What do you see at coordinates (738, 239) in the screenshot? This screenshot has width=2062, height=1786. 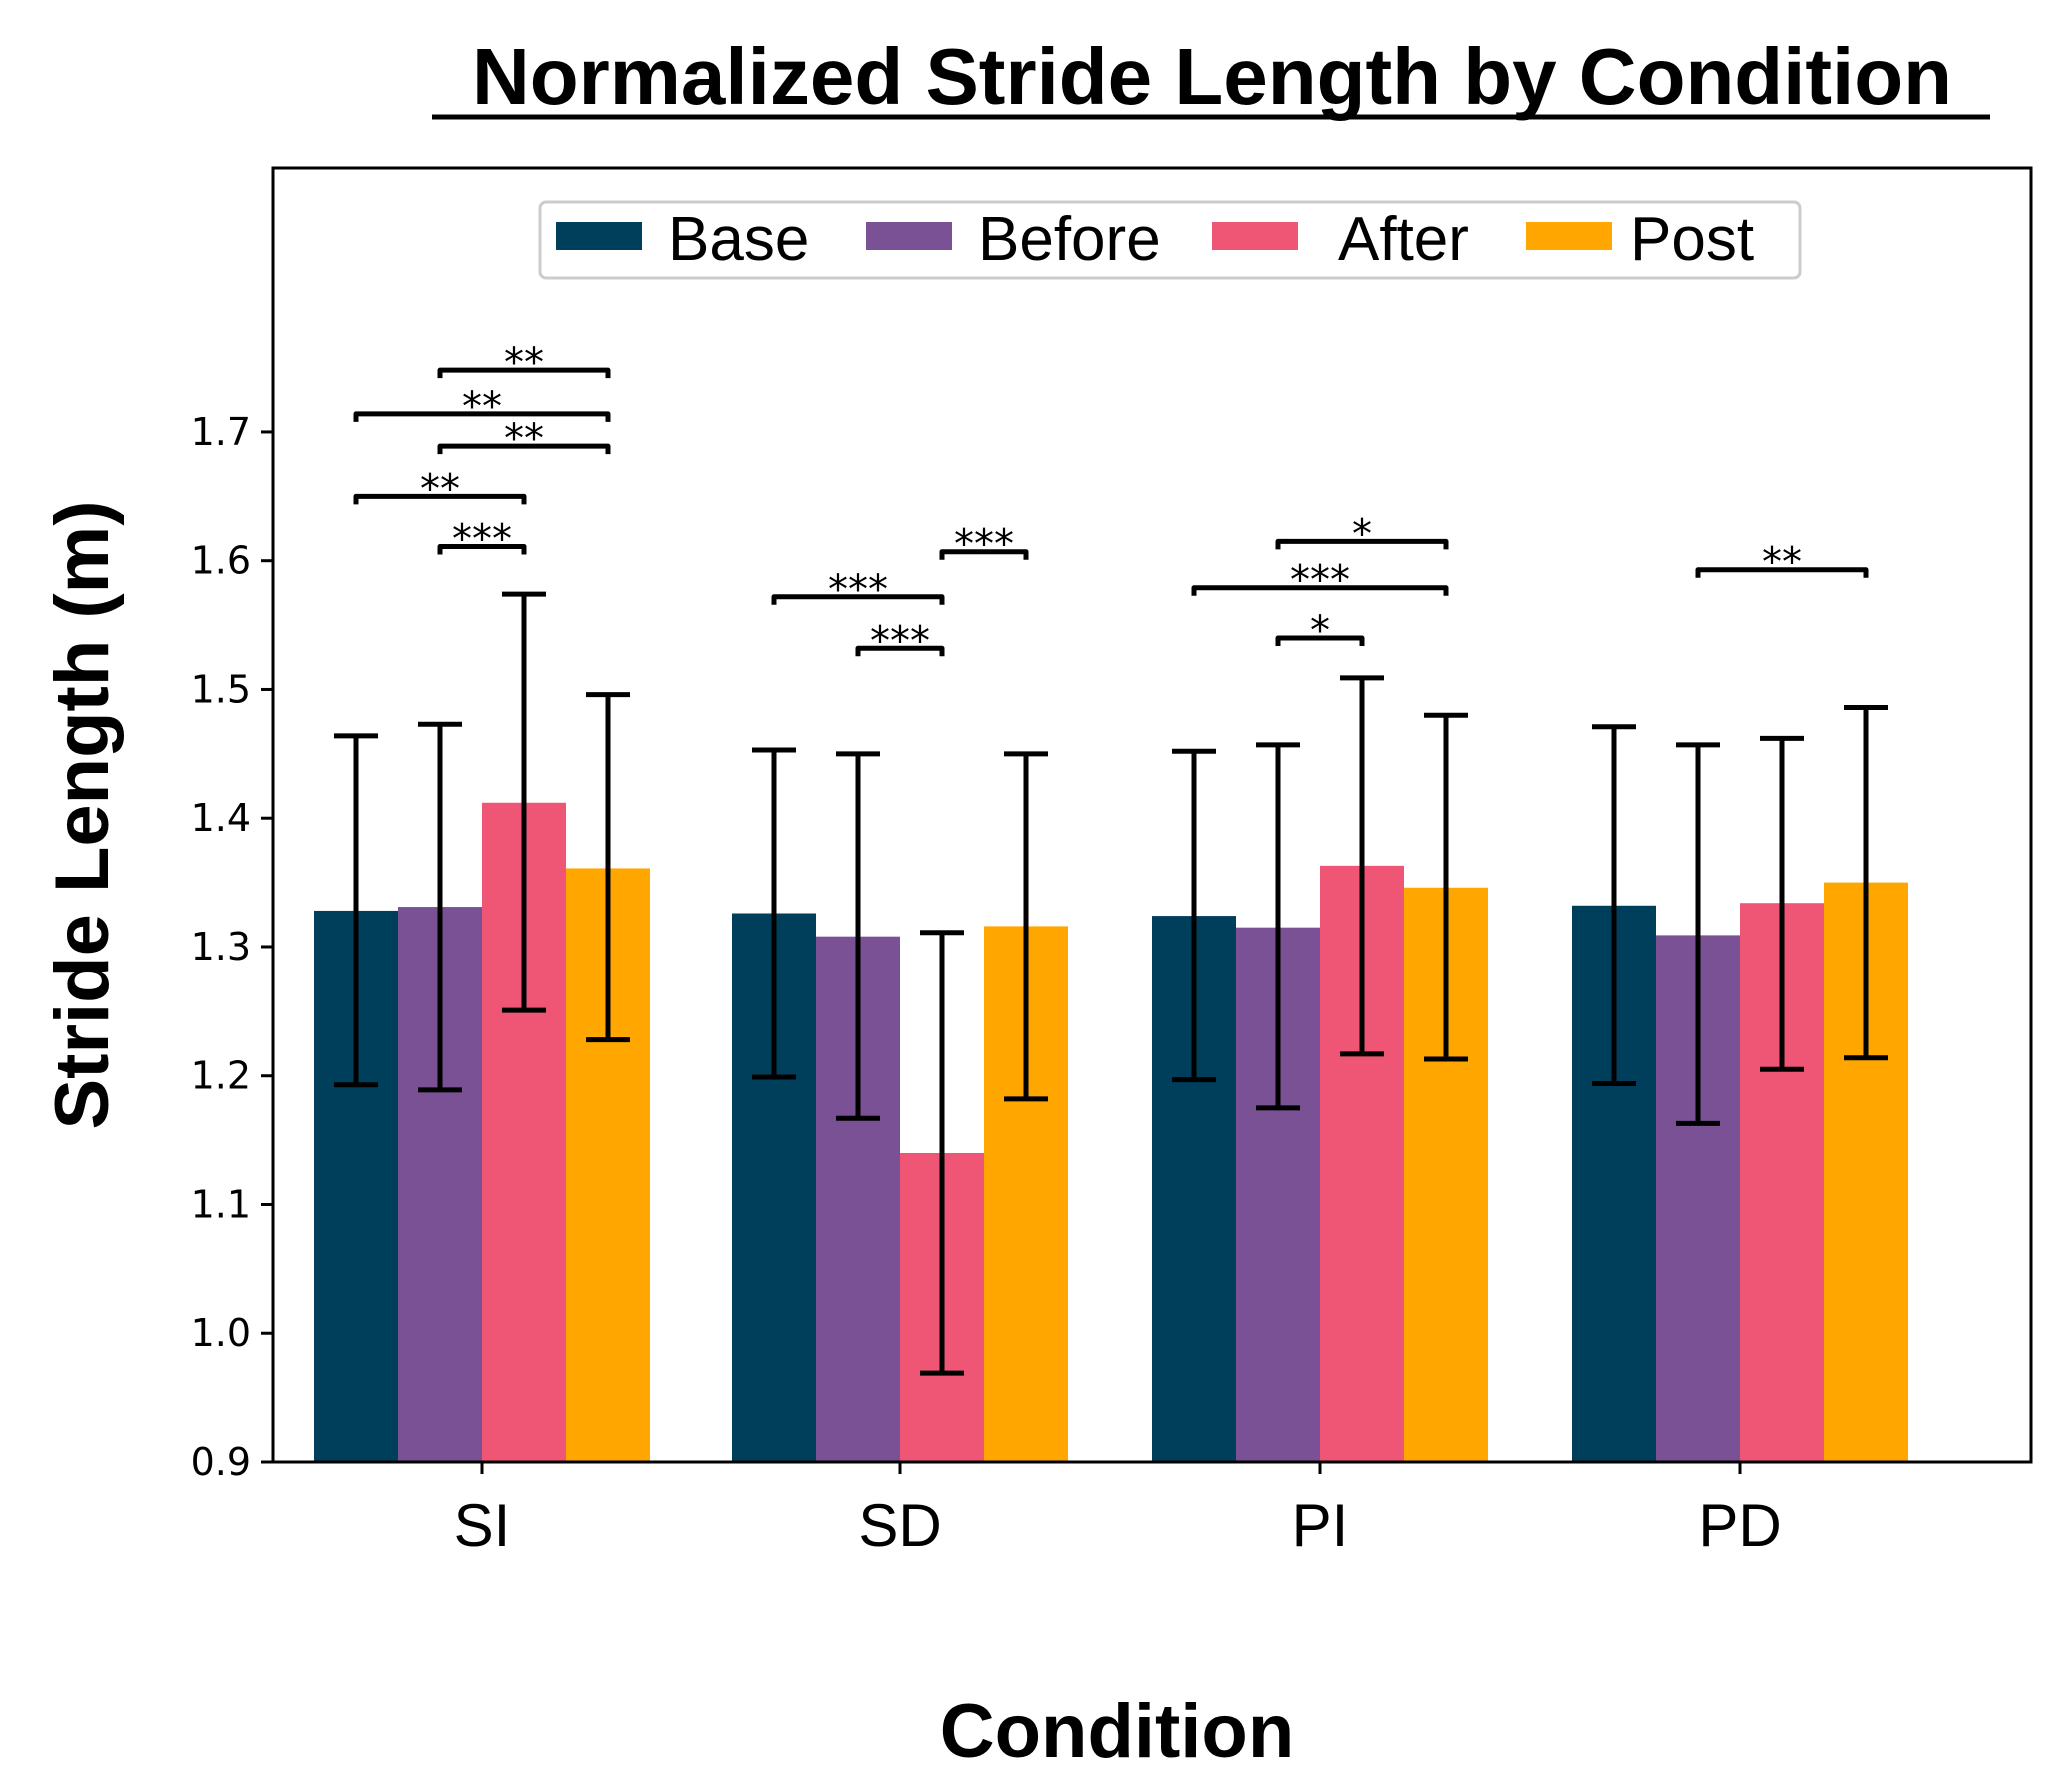 I see `legend-label: Base` at bounding box center [738, 239].